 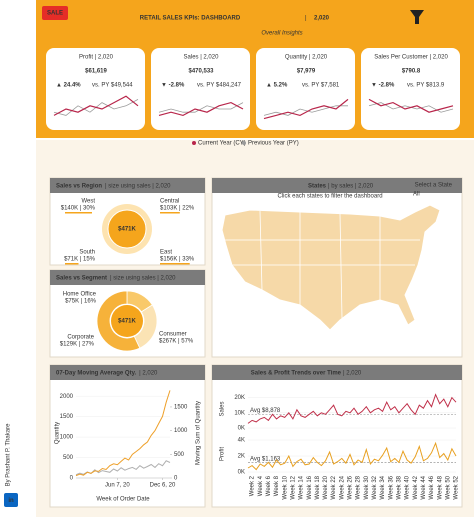 I want to click on credit: By Prashant P. Thakare, so click(x=9, y=454).